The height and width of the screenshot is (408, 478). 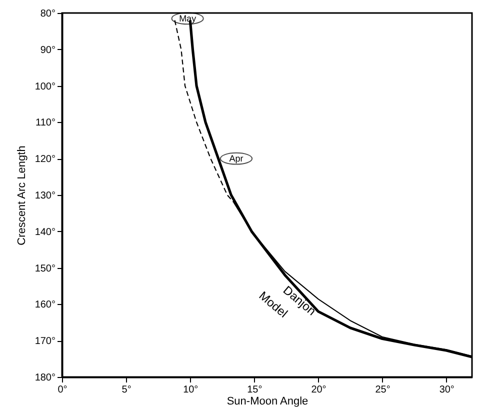 What do you see at coordinates (22, 196) in the screenshot?
I see `y-axis-title: Crescent Arc Length` at bounding box center [22, 196].